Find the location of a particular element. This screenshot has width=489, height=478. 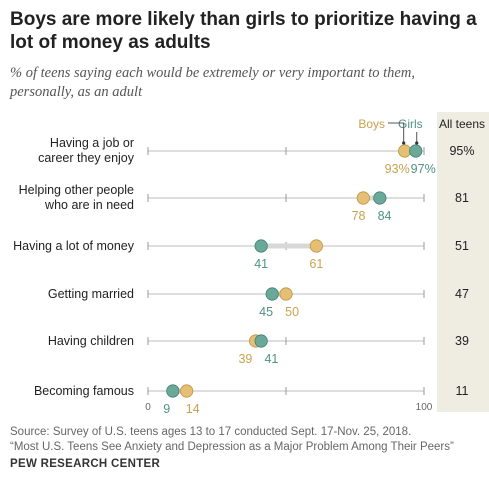

all-teens-value: 81 is located at coordinates (462, 198).